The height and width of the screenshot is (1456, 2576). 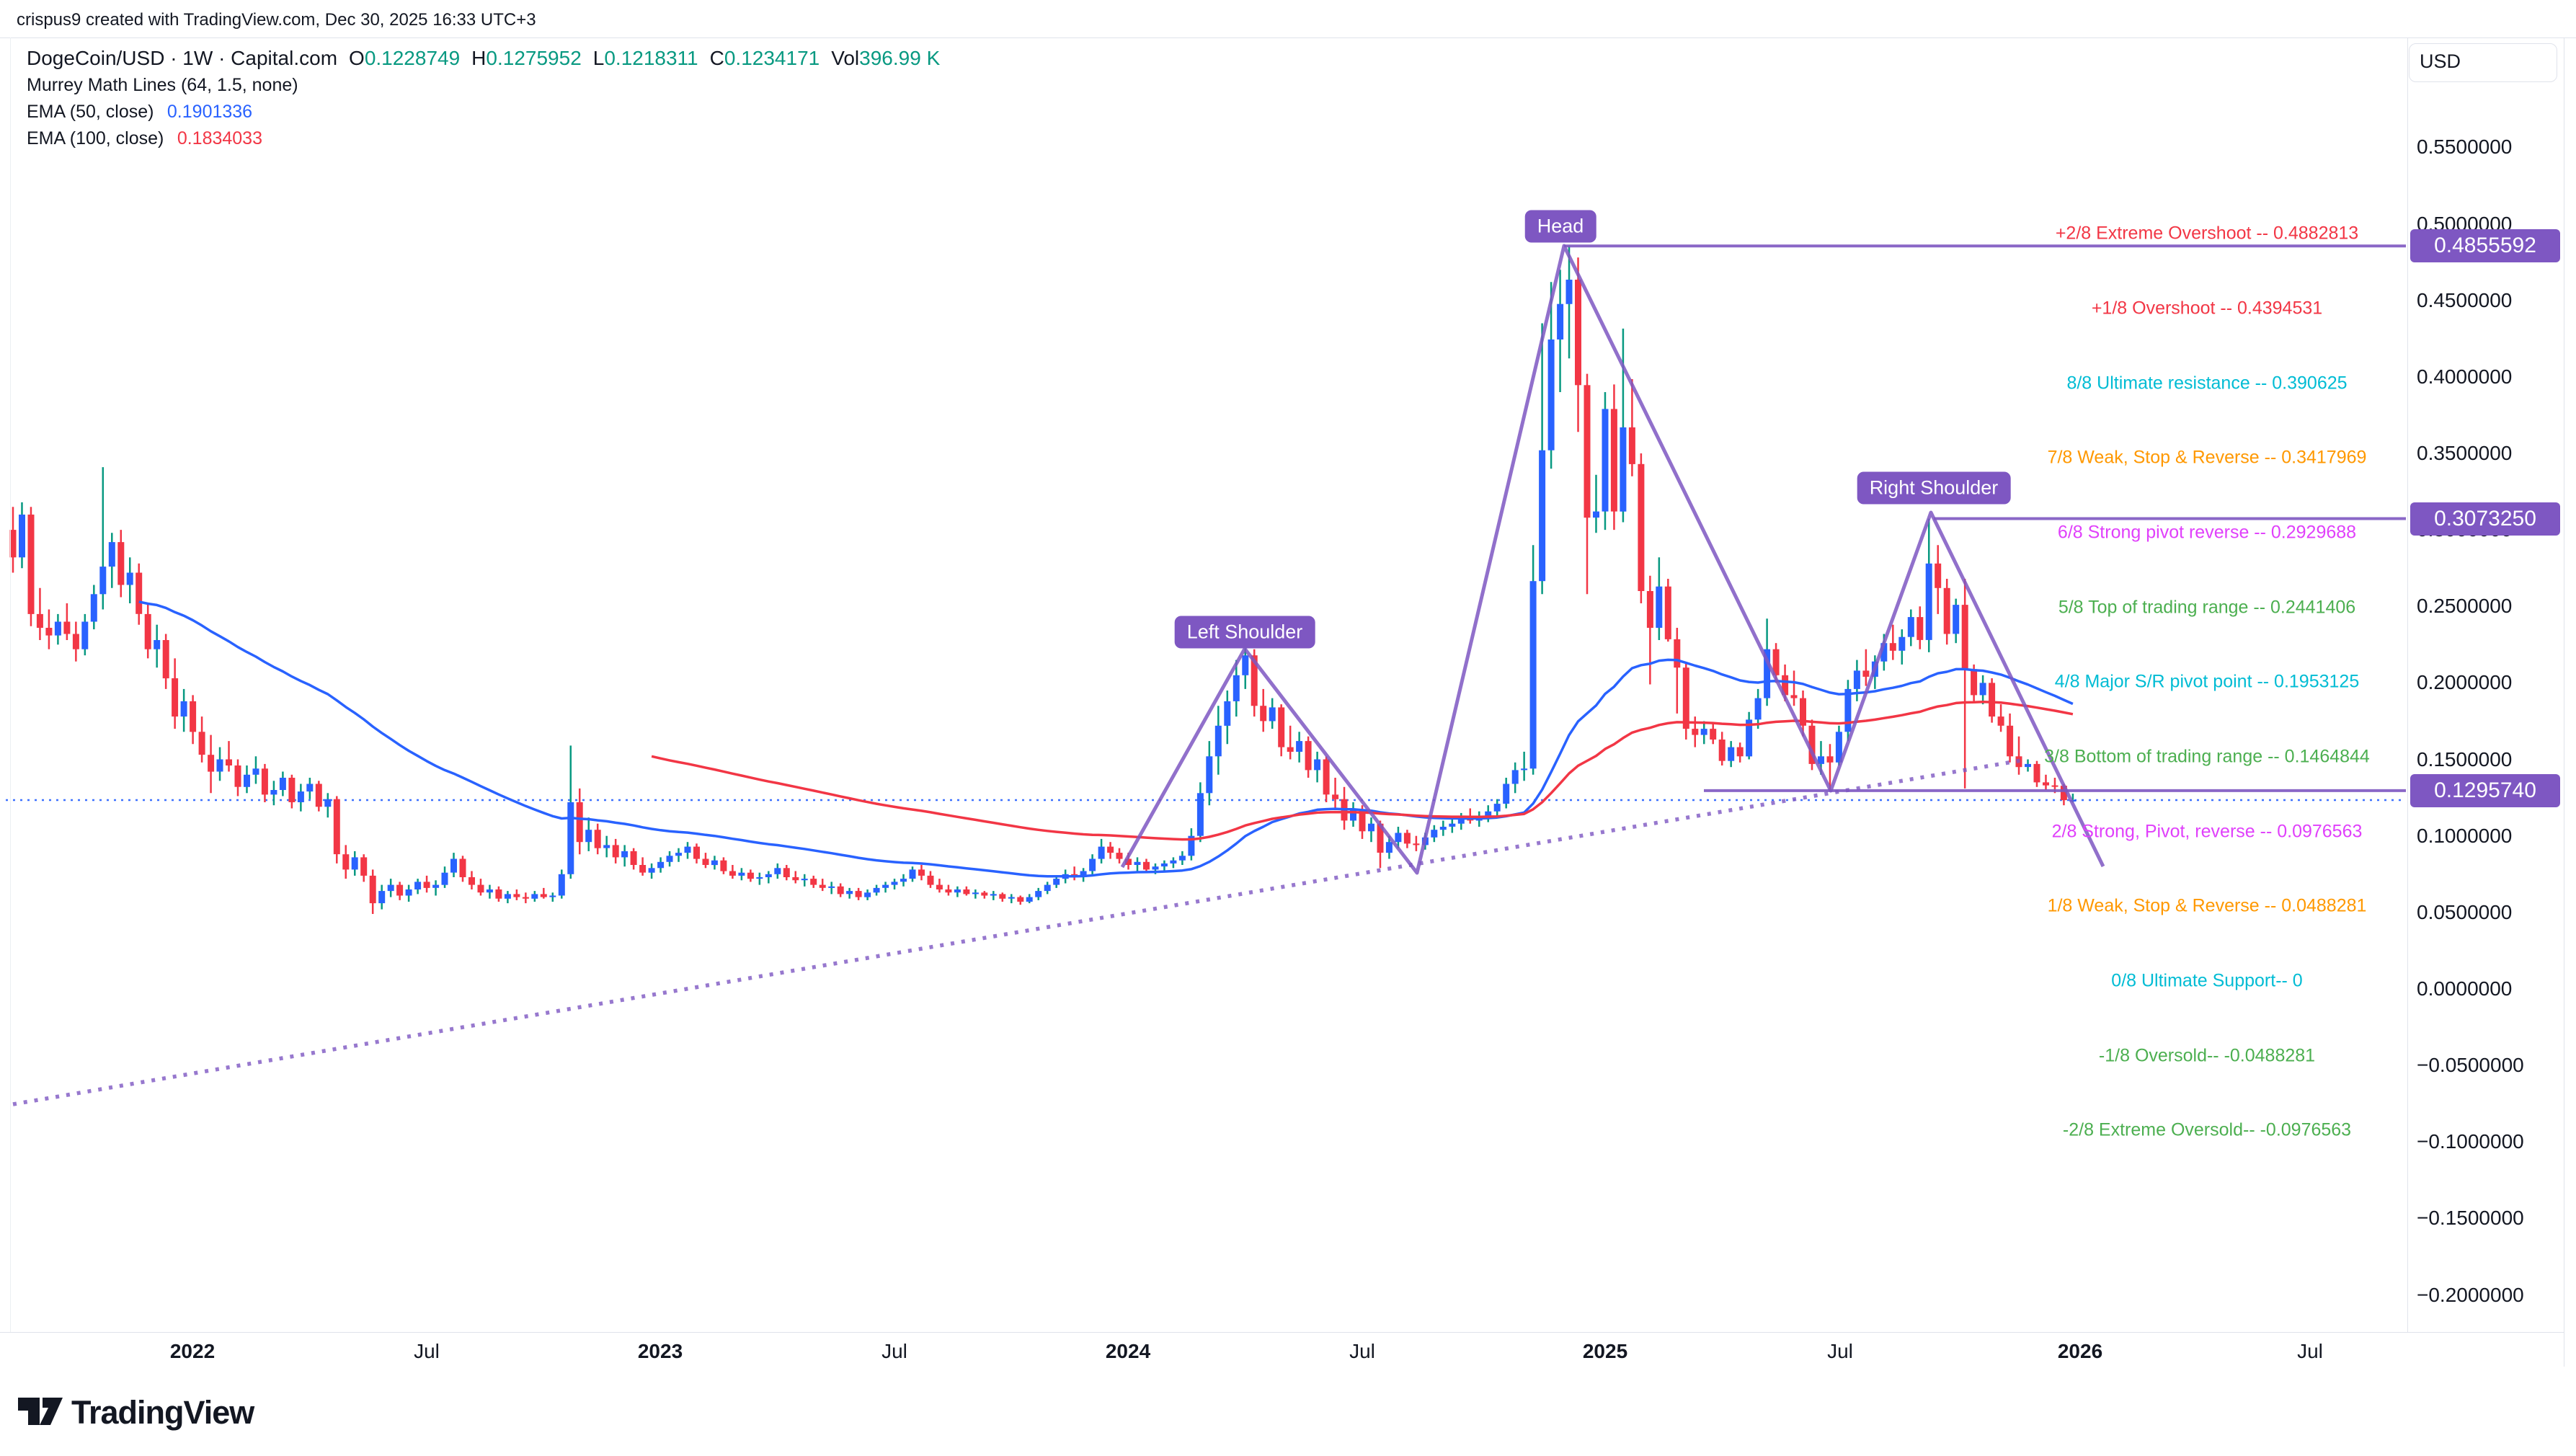 What do you see at coordinates (483, 112) in the screenshot?
I see `indicator-row-ema50: EMA (50, close) 0.1901336` at bounding box center [483, 112].